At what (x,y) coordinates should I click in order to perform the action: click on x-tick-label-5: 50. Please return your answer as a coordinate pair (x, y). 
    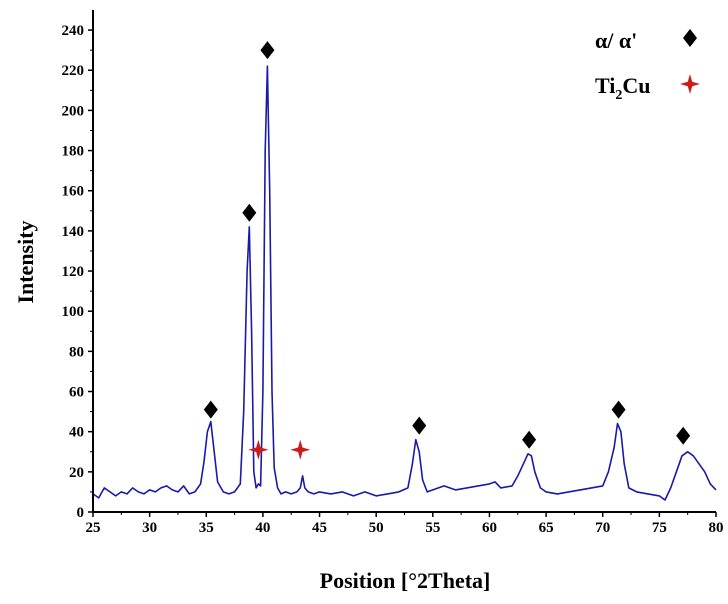
    Looking at the image, I should click on (376, 528).